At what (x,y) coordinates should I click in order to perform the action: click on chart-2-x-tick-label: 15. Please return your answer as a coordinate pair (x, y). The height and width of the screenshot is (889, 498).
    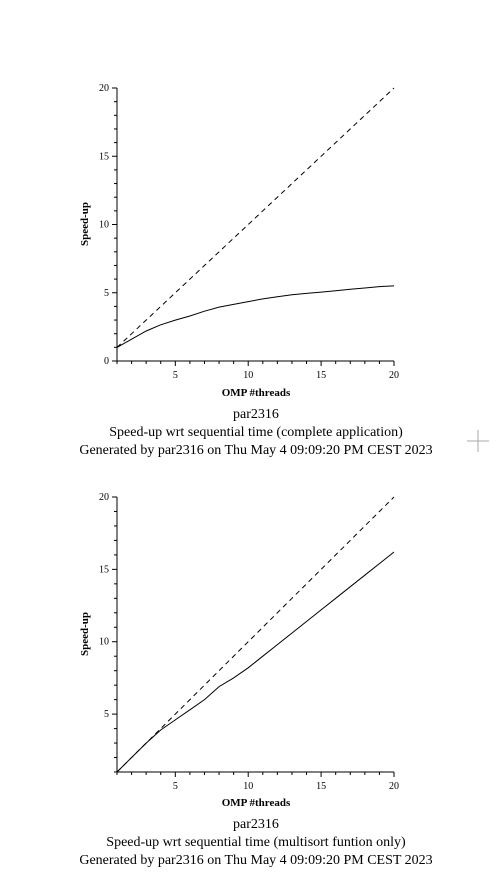
    Looking at the image, I should click on (321, 786).